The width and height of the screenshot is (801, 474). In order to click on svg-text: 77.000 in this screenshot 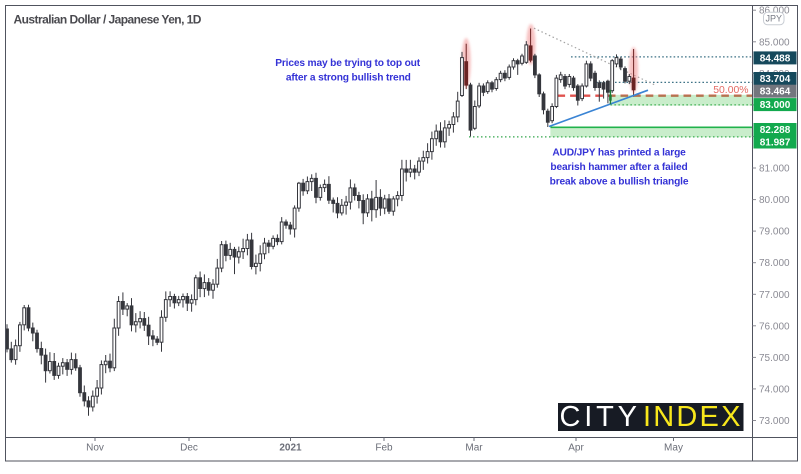, I will do `click(774, 295)`.